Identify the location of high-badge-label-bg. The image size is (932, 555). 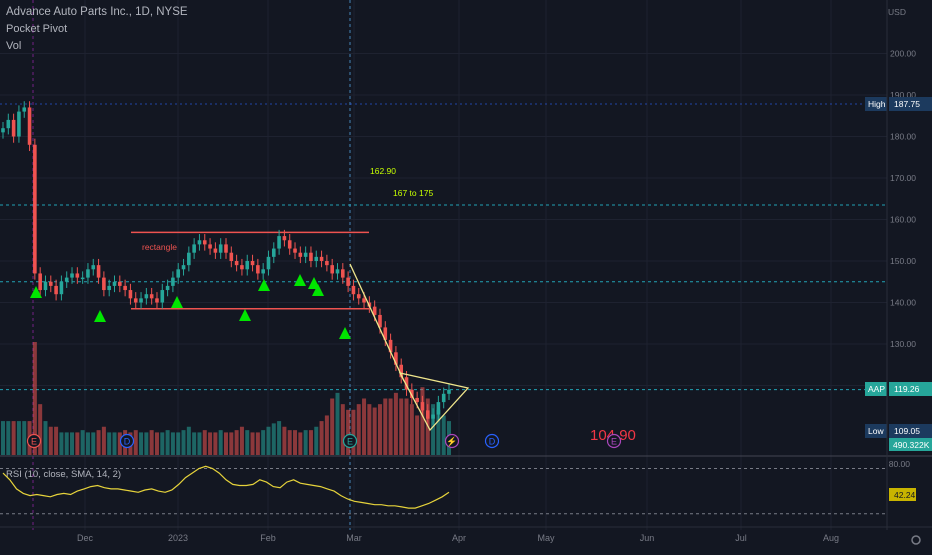
(876, 104).